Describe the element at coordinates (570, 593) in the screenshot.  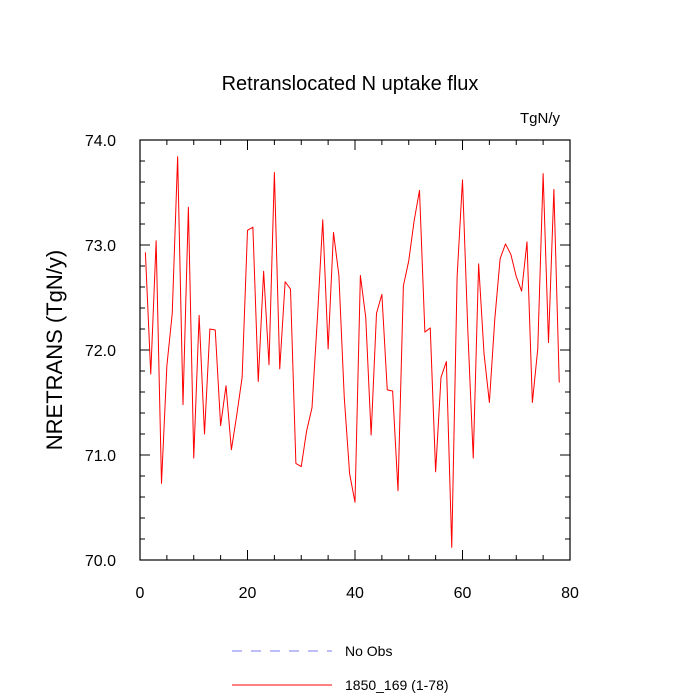
I see `x-tick-label: 80` at that location.